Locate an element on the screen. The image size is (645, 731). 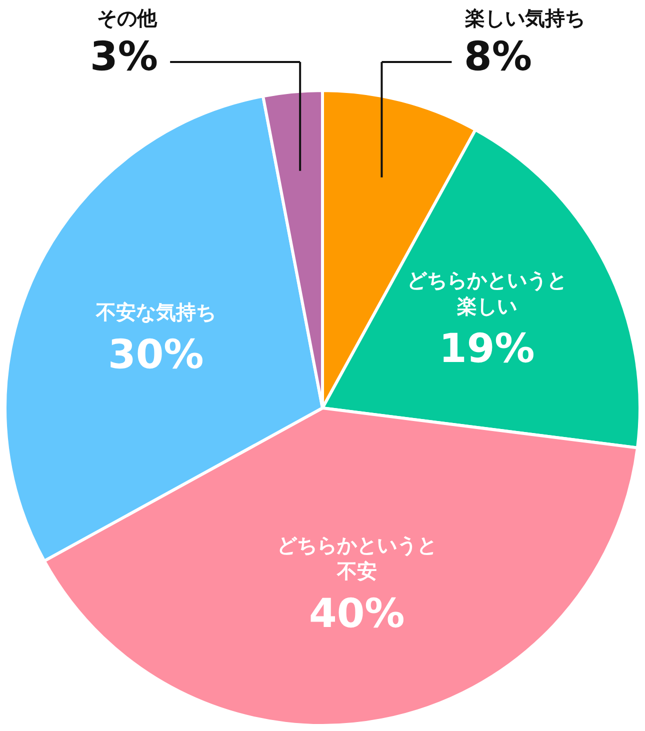
data-label: 40% is located at coordinates (357, 614).